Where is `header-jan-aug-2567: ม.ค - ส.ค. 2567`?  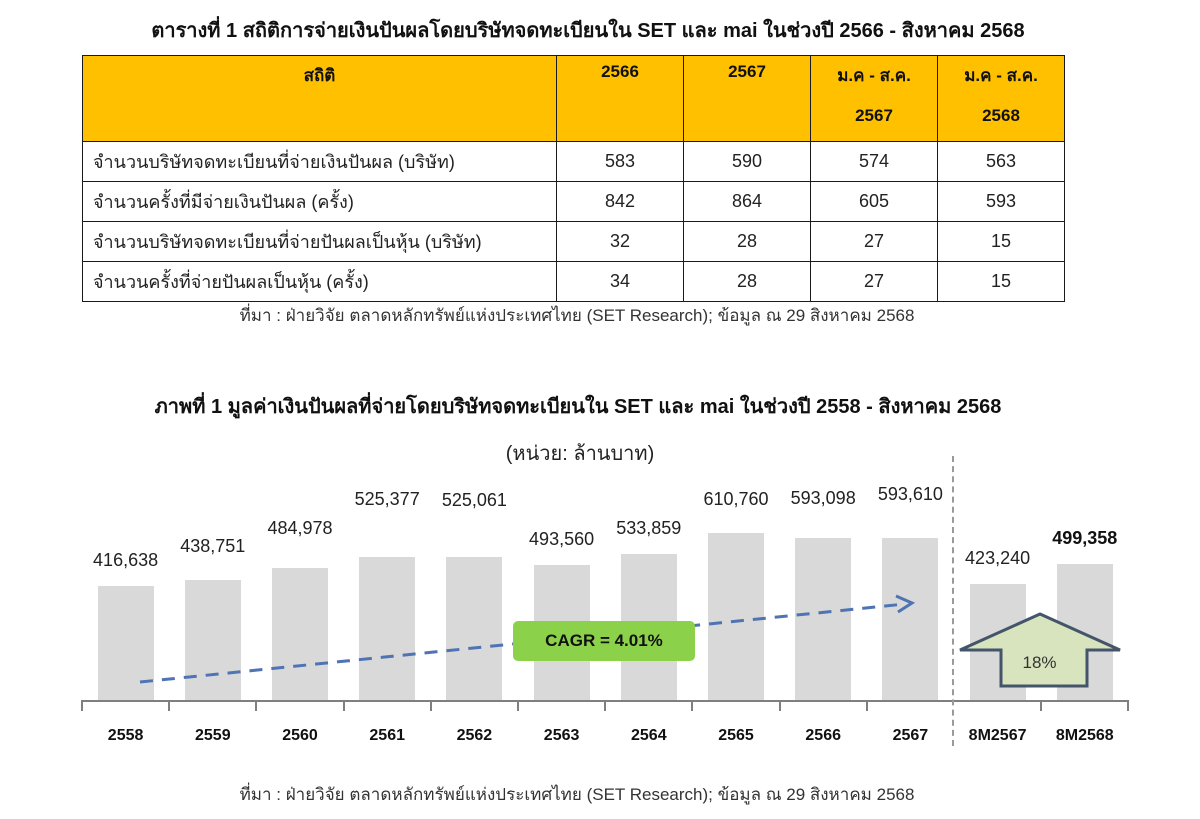 header-jan-aug-2567: ม.ค - ส.ค. 2567 is located at coordinates (874, 98).